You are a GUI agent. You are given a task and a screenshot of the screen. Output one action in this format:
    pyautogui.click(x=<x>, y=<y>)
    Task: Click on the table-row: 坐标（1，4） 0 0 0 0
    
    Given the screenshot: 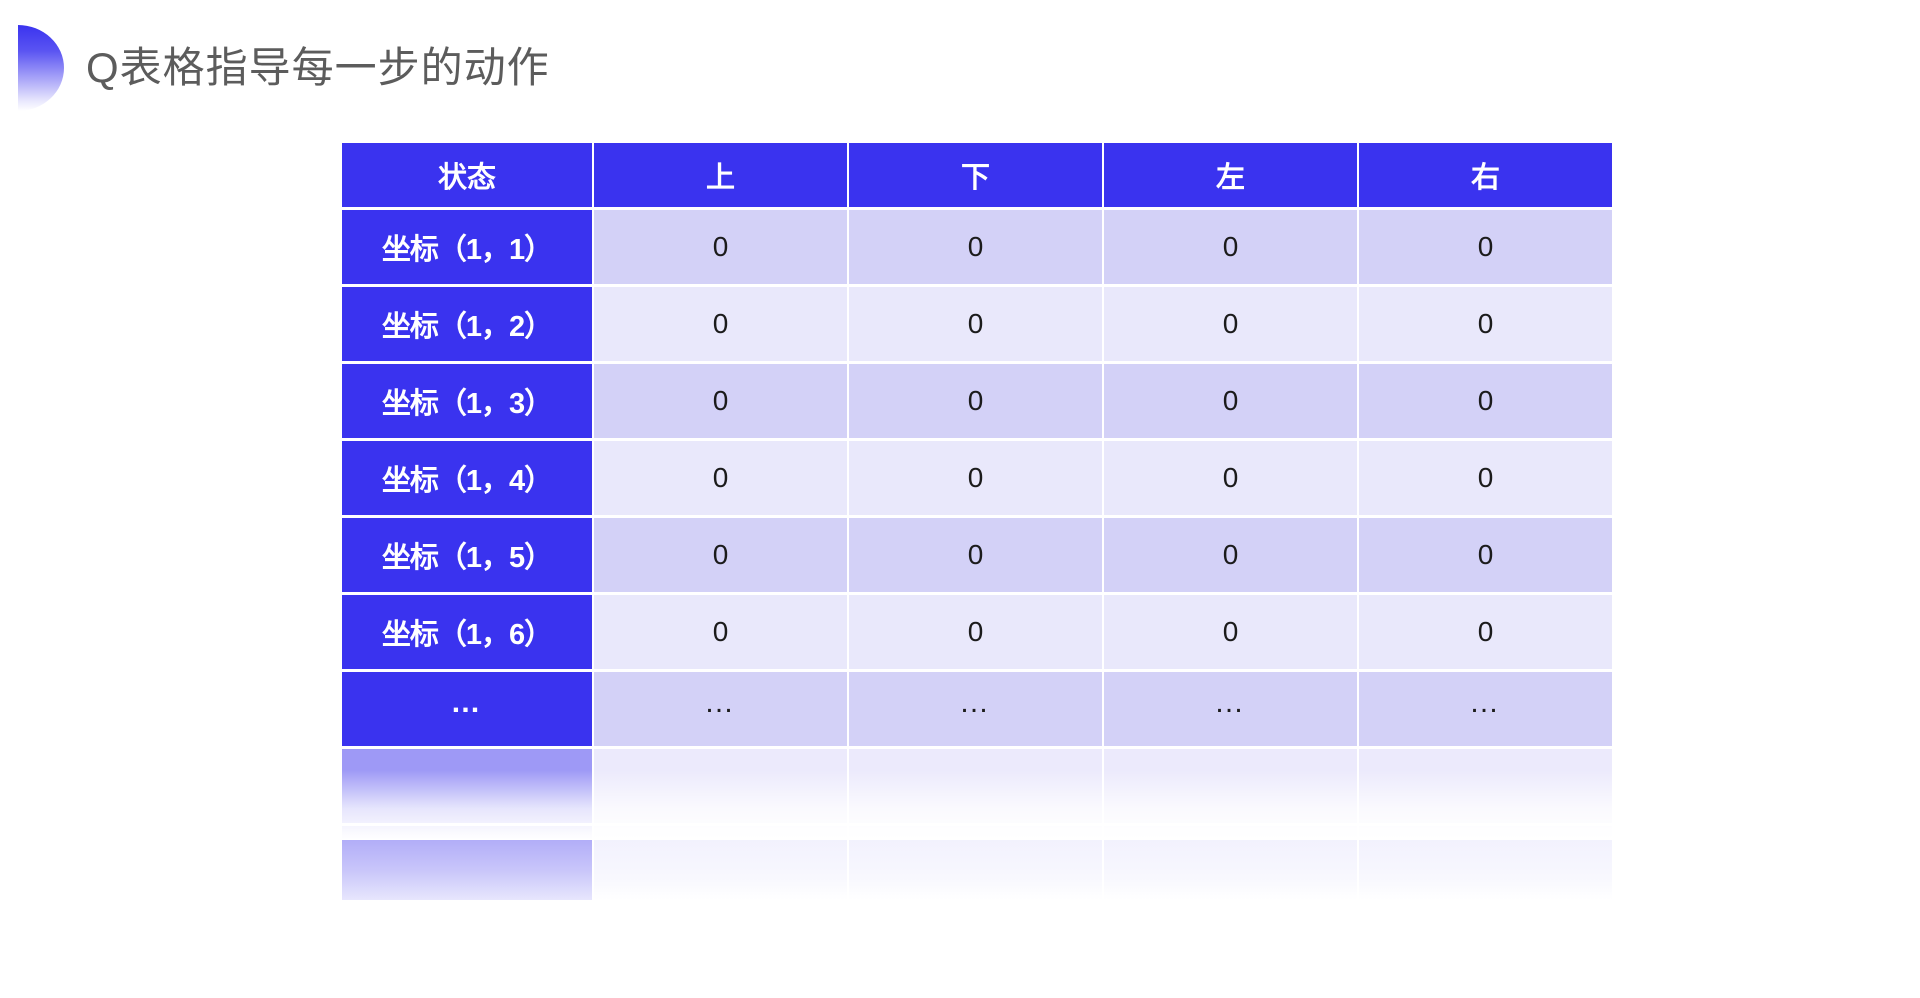 What is the action you would take?
    pyautogui.click(x=977, y=478)
    